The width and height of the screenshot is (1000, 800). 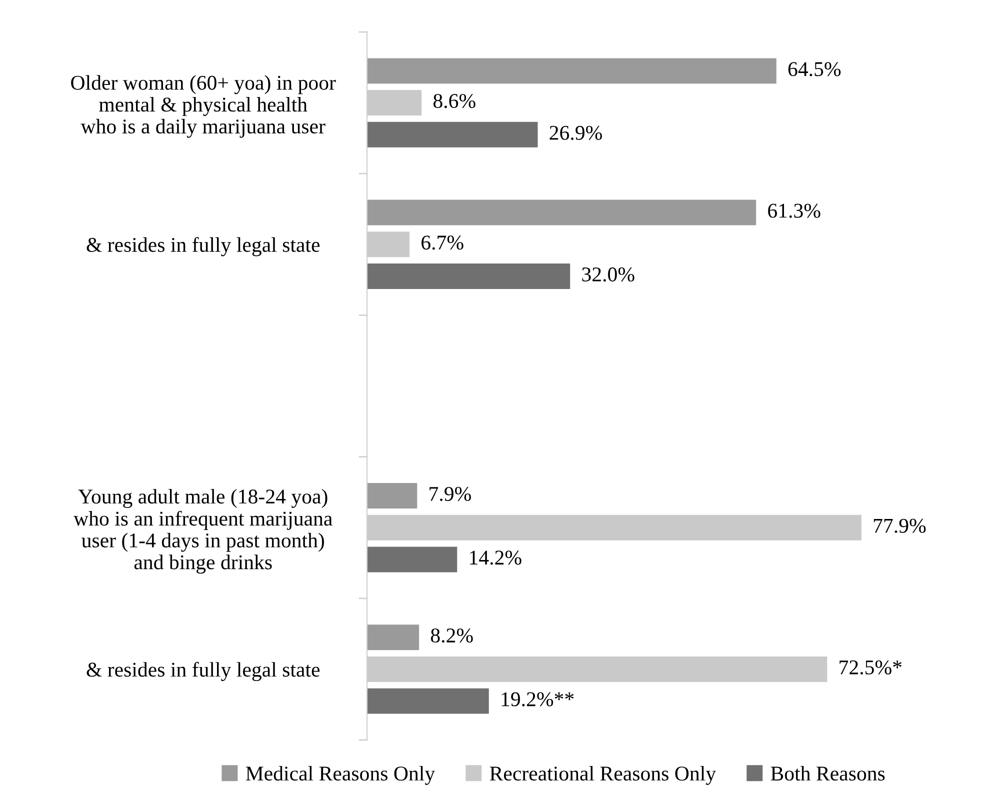 What do you see at coordinates (871, 667) in the screenshot?
I see `data-label: 72.5%*` at bounding box center [871, 667].